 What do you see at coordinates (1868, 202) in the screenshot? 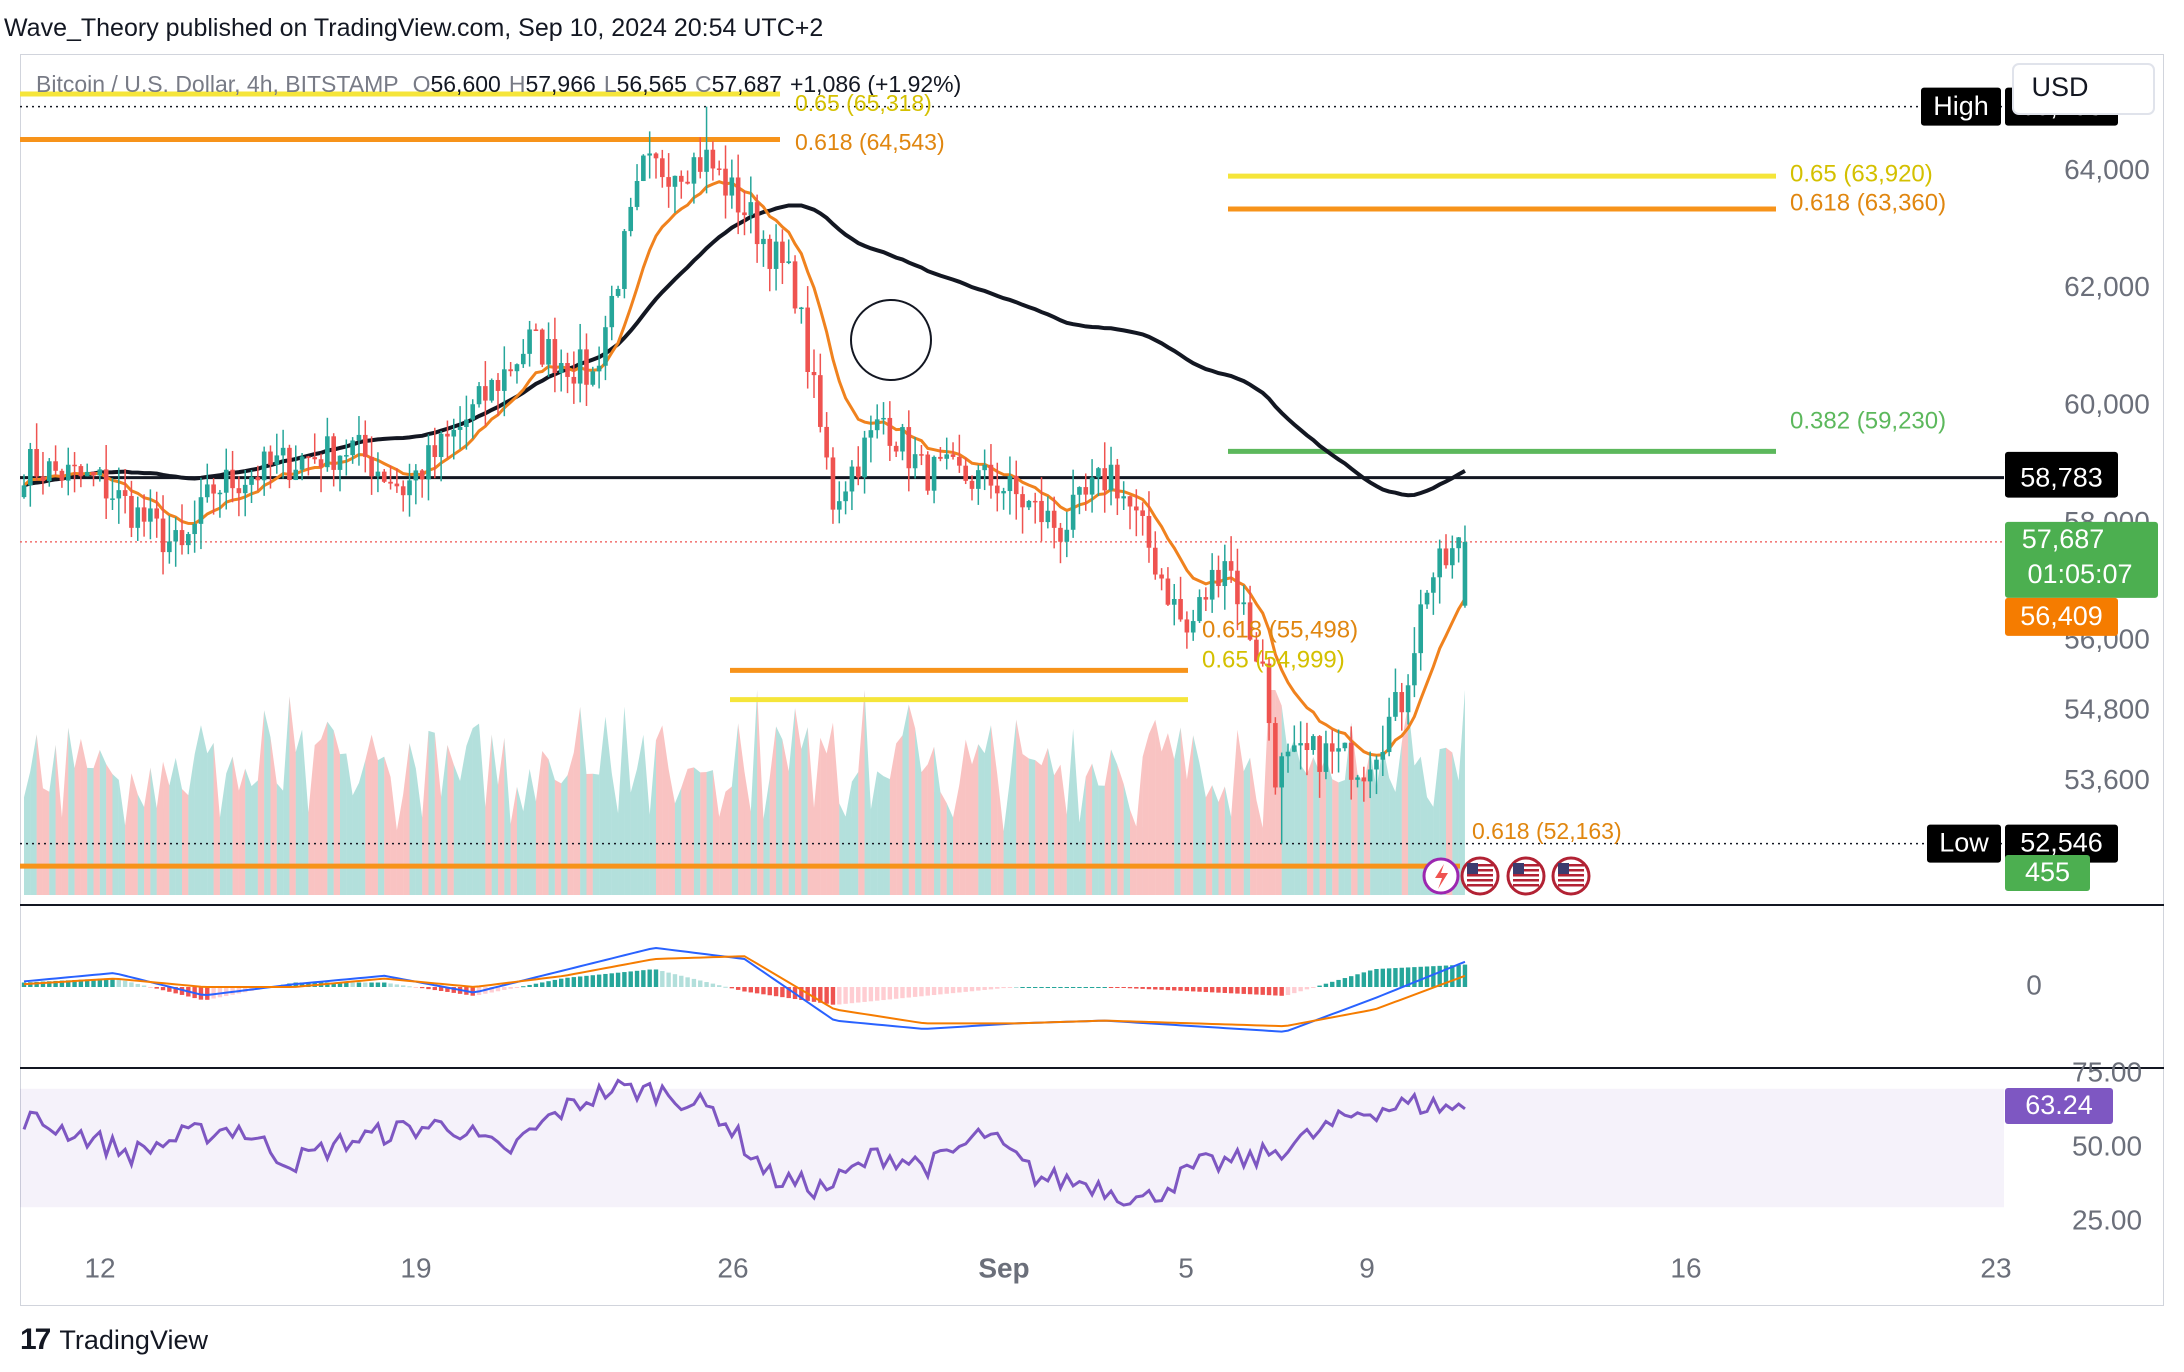
I see `fib-label-right-0618: 0.618 (63,360)` at bounding box center [1868, 202].